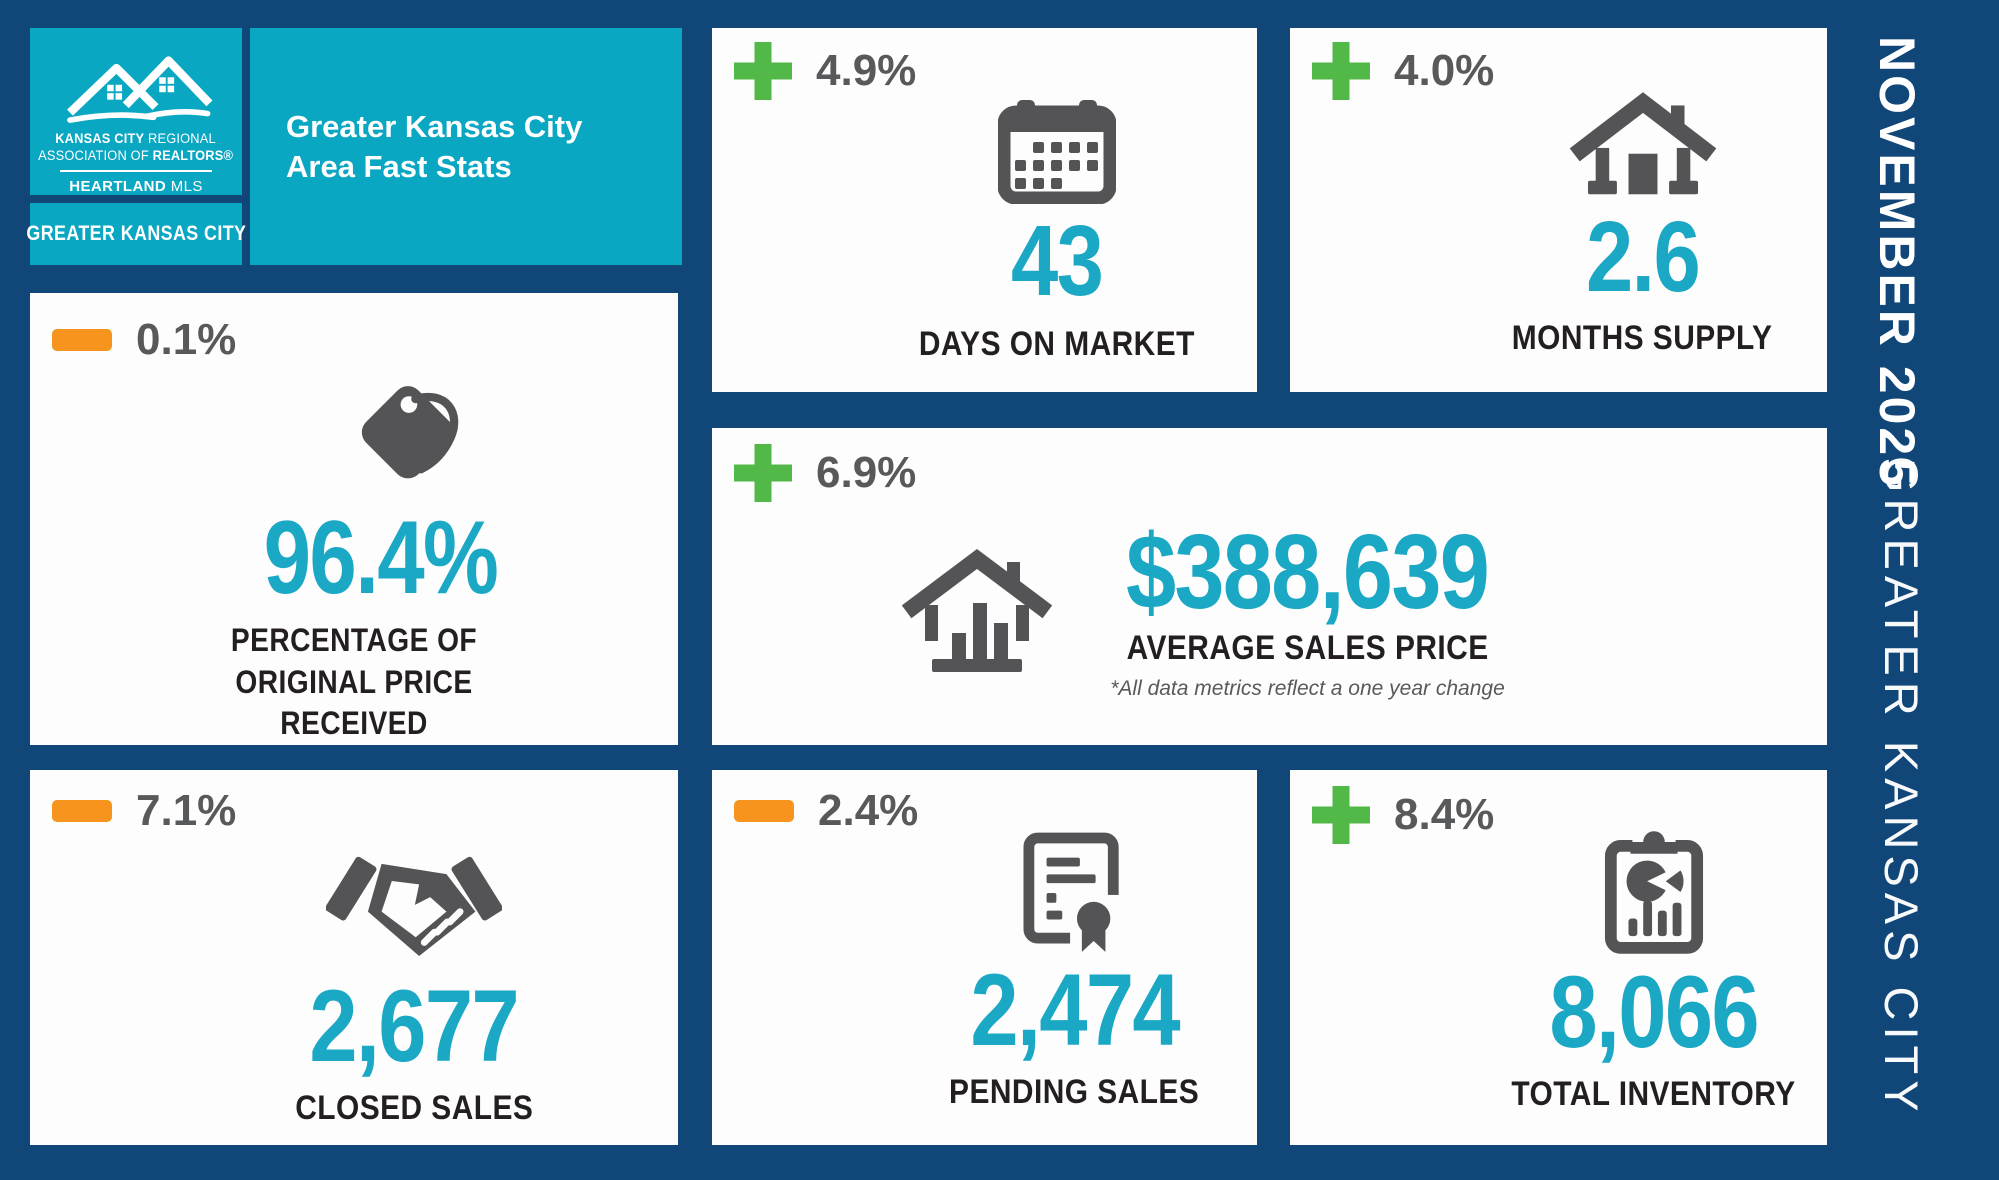 This screenshot has height=1180, width=1999. What do you see at coordinates (866, 70) in the screenshot?
I see `change-percent: 4.9%` at bounding box center [866, 70].